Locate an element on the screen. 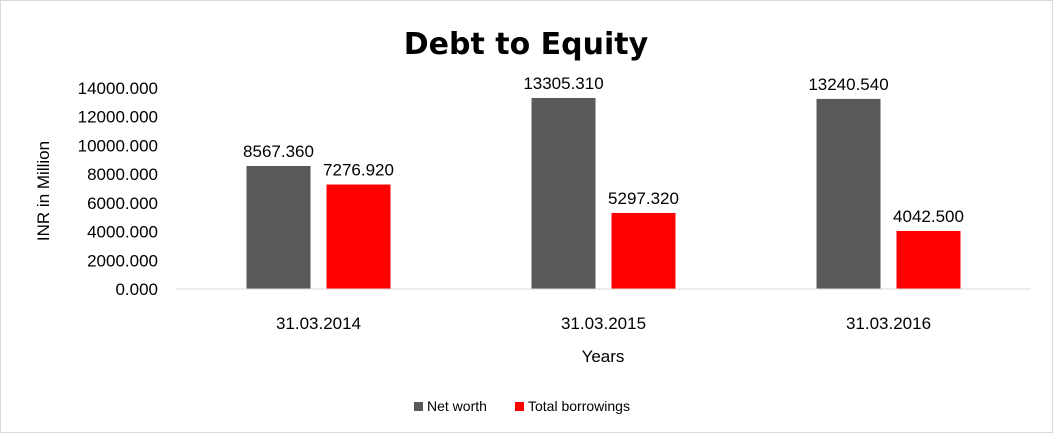 This screenshot has height=437, width=1053. y-tick-label: 12000.000 is located at coordinates (118, 117).